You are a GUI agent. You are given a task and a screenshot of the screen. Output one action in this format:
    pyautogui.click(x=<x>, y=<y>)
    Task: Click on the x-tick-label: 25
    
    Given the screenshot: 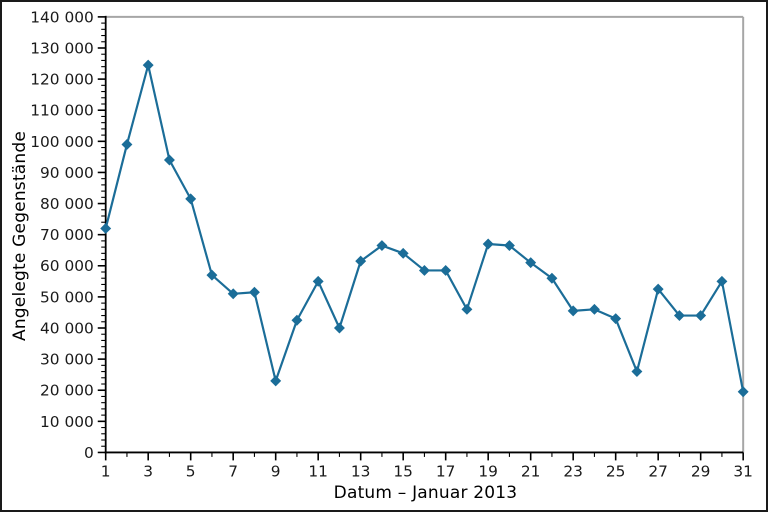 What is the action you would take?
    pyautogui.click(x=616, y=471)
    